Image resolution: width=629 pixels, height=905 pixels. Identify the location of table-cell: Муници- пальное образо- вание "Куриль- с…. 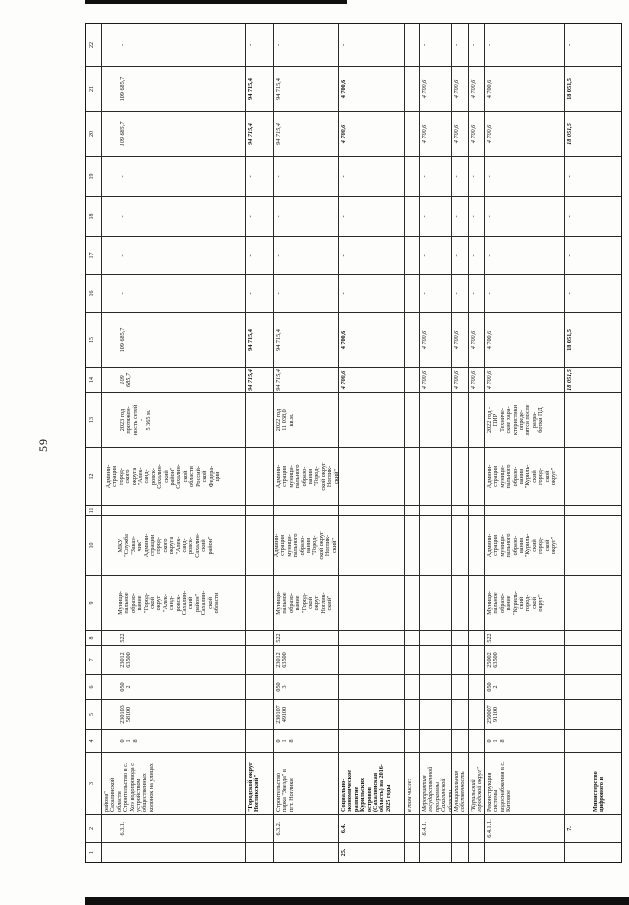
(525, 602).